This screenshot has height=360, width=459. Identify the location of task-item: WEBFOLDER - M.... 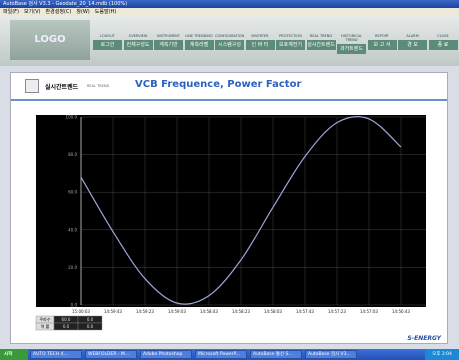
(111, 354).